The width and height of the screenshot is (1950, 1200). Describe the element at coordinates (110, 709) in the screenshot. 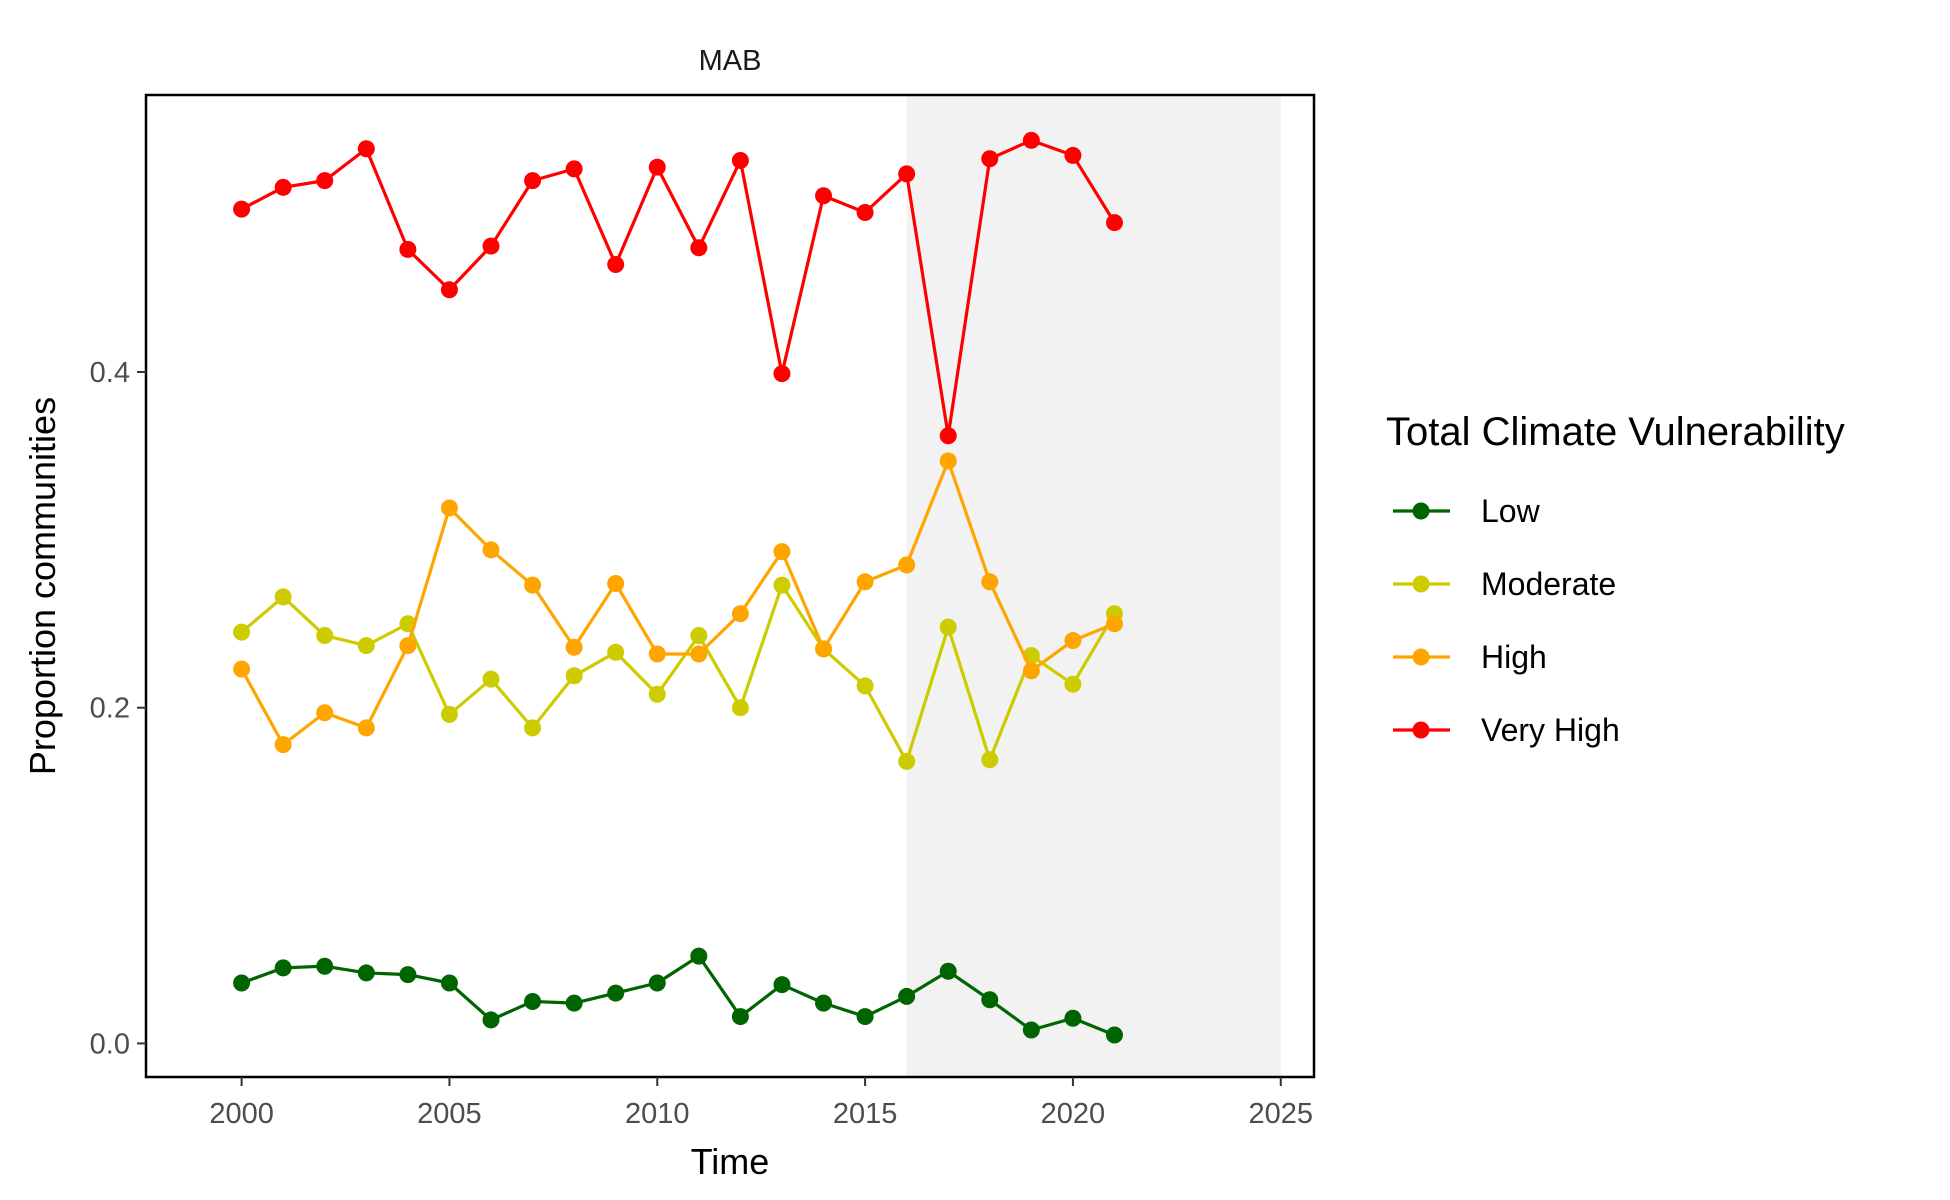

I see `y-tick-label: 0.2` at that location.